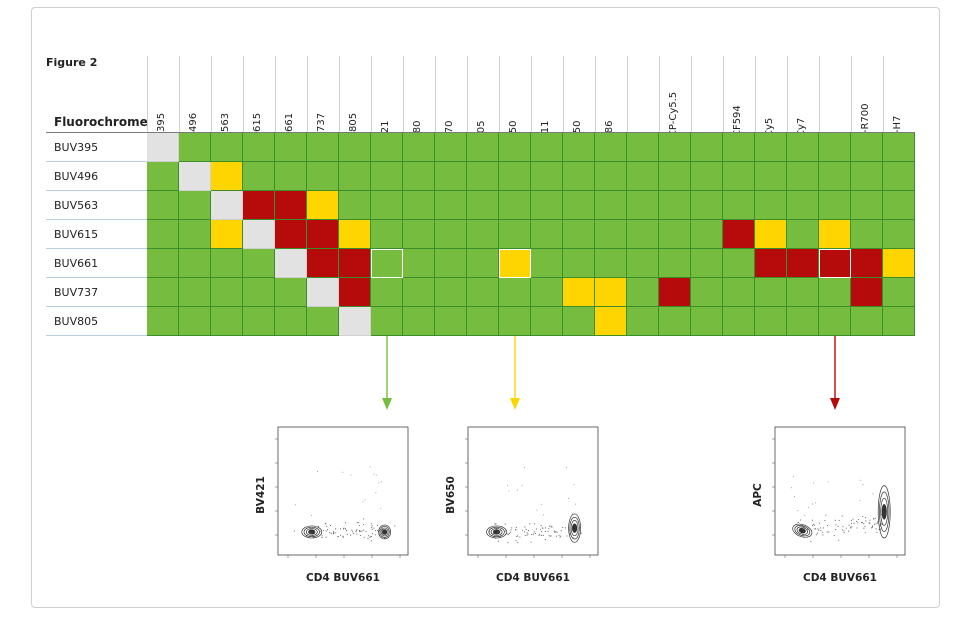  What do you see at coordinates (515, 263) in the screenshot?
I see `highlight-box` at bounding box center [515, 263].